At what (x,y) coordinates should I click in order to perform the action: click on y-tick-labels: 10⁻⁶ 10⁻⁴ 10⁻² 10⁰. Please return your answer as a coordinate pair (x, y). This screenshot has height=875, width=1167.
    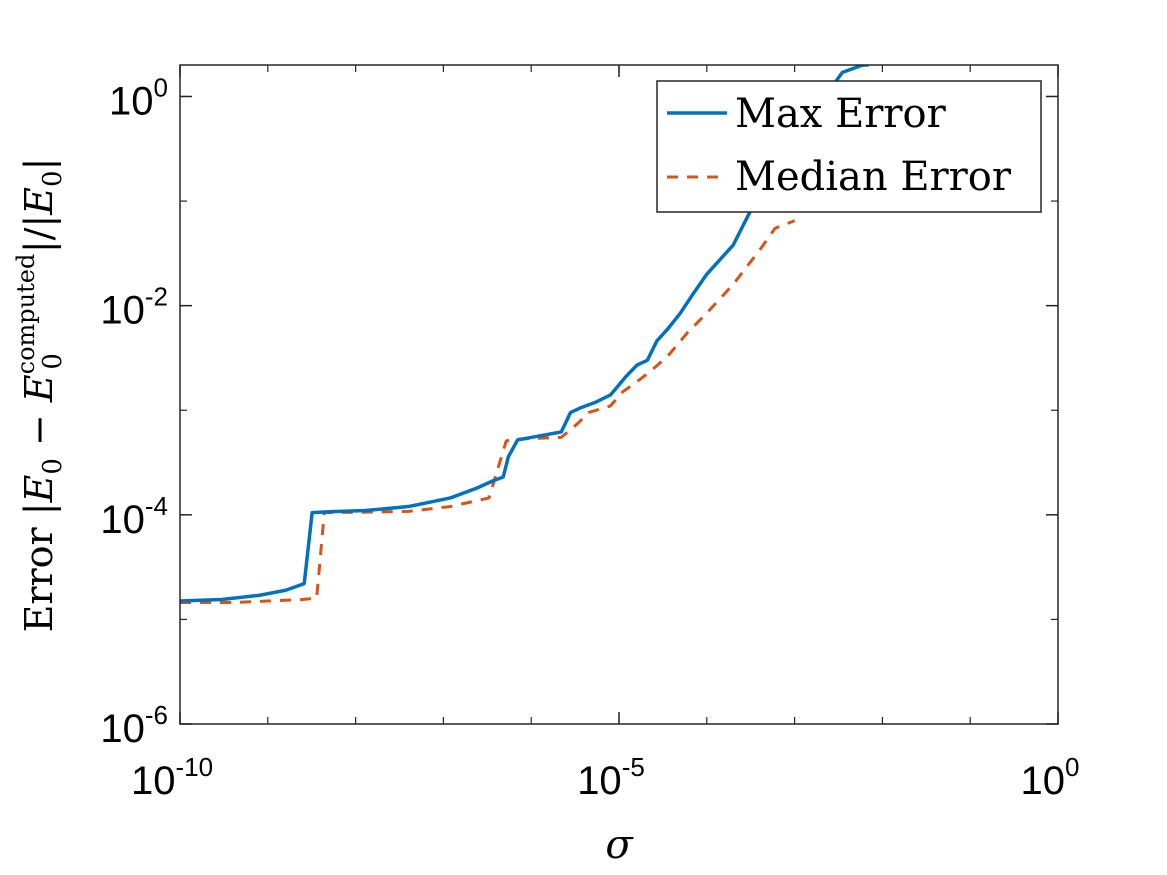
    Looking at the image, I should click on (134, 411).